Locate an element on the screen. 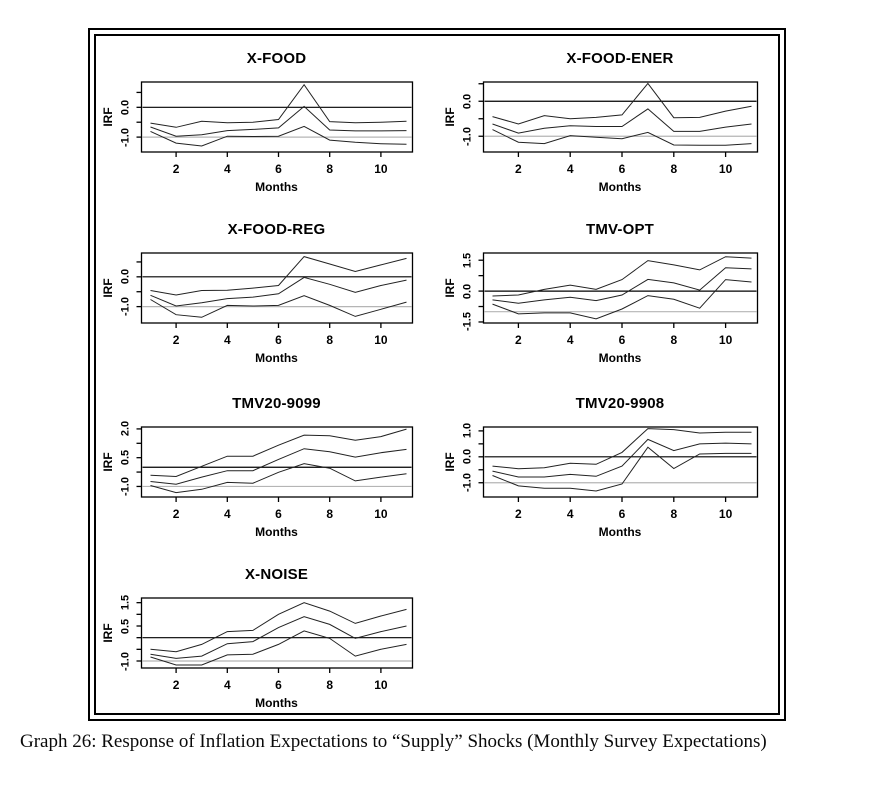 The height and width of the screenshot is (805, 892). plot-svg-x-food-reg is located at coordinates (275, 290).